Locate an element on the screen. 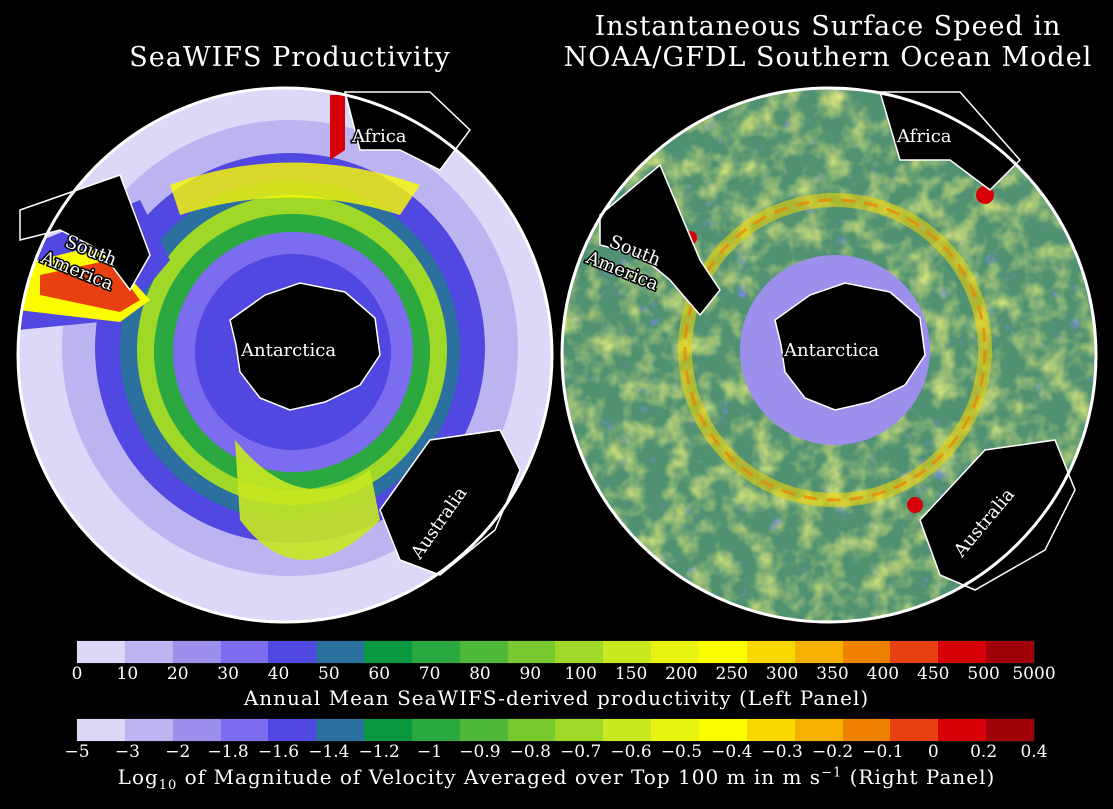 The width and height of the screenshot is (1113, 809). colorbar-tick-label: −0.2 is located at coordinates (832, 752).